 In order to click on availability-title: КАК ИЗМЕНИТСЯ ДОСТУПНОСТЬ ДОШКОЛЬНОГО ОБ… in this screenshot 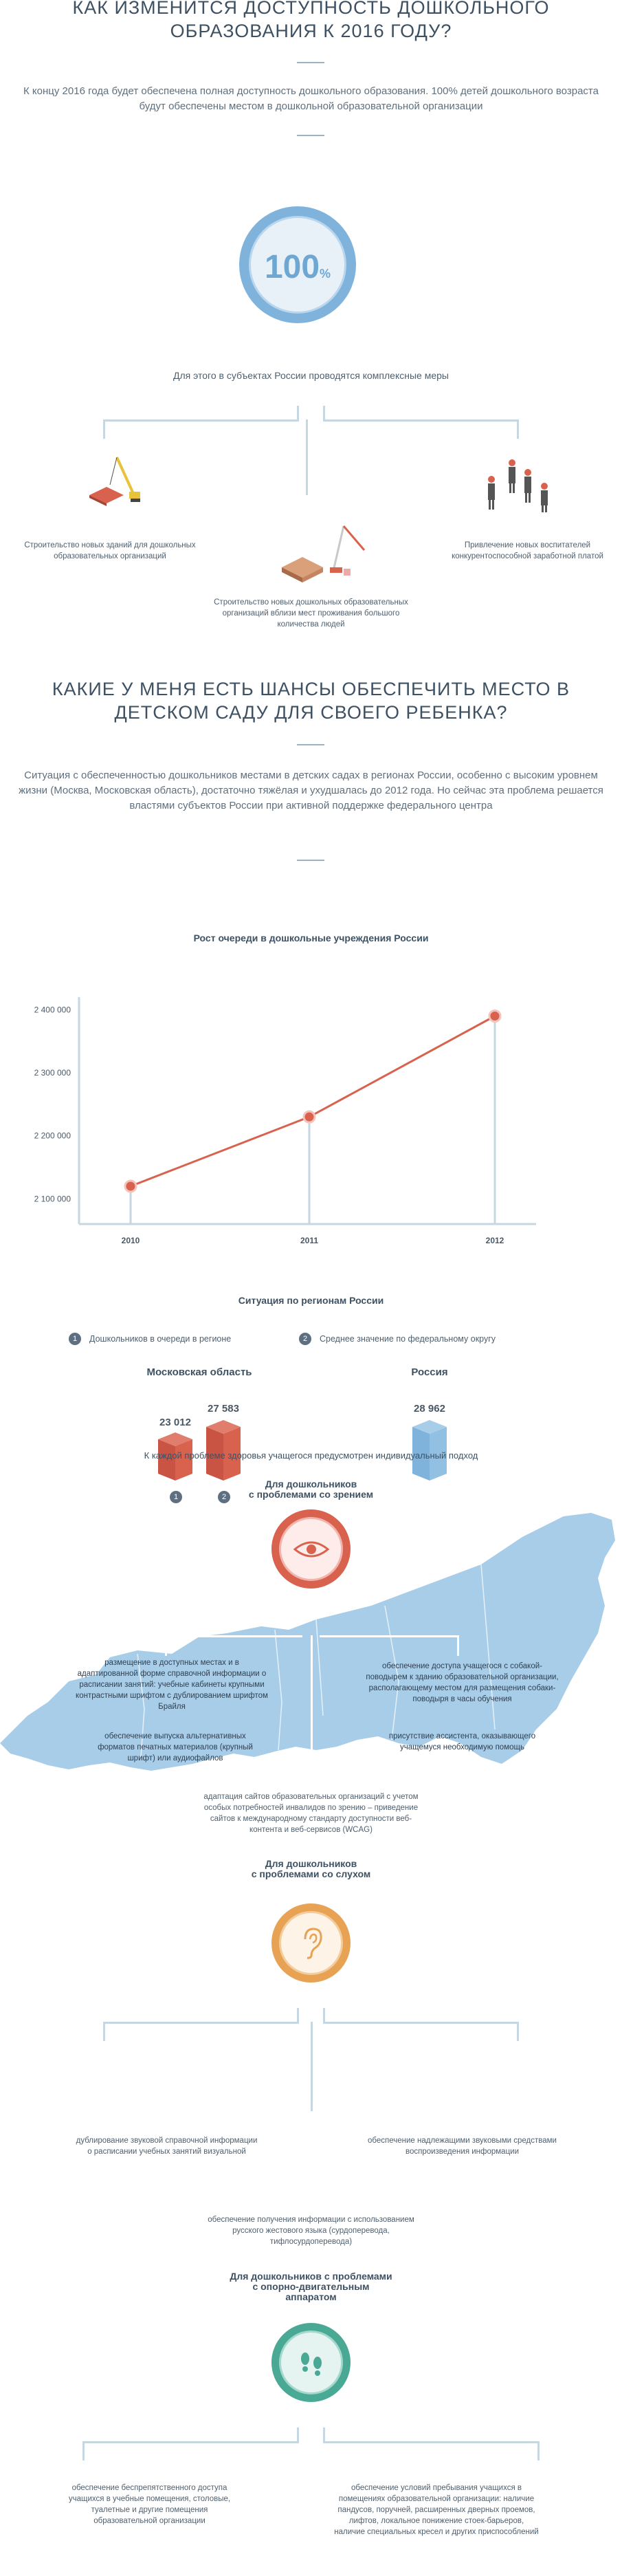, I will do `click(311, 20)`.